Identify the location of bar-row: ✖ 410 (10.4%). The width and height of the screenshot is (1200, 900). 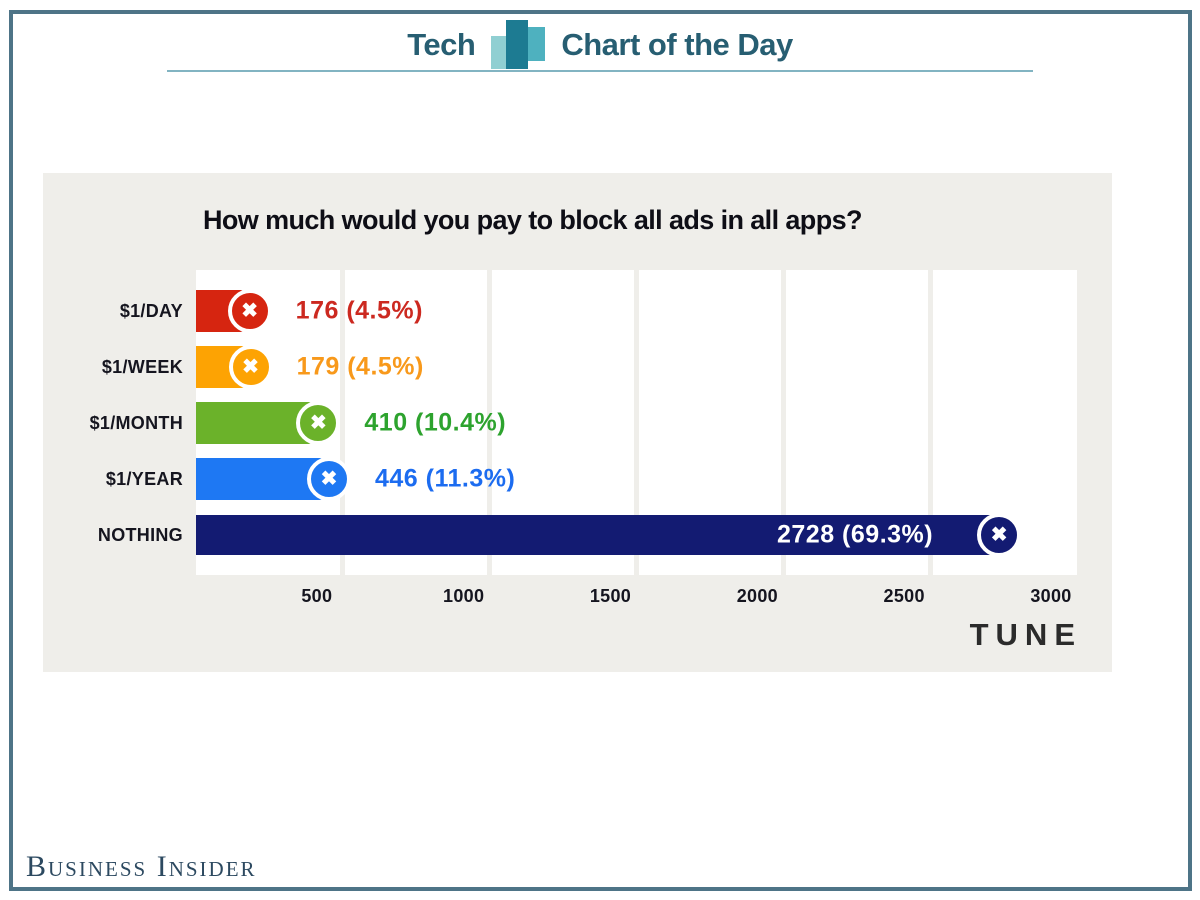
(636, 423).